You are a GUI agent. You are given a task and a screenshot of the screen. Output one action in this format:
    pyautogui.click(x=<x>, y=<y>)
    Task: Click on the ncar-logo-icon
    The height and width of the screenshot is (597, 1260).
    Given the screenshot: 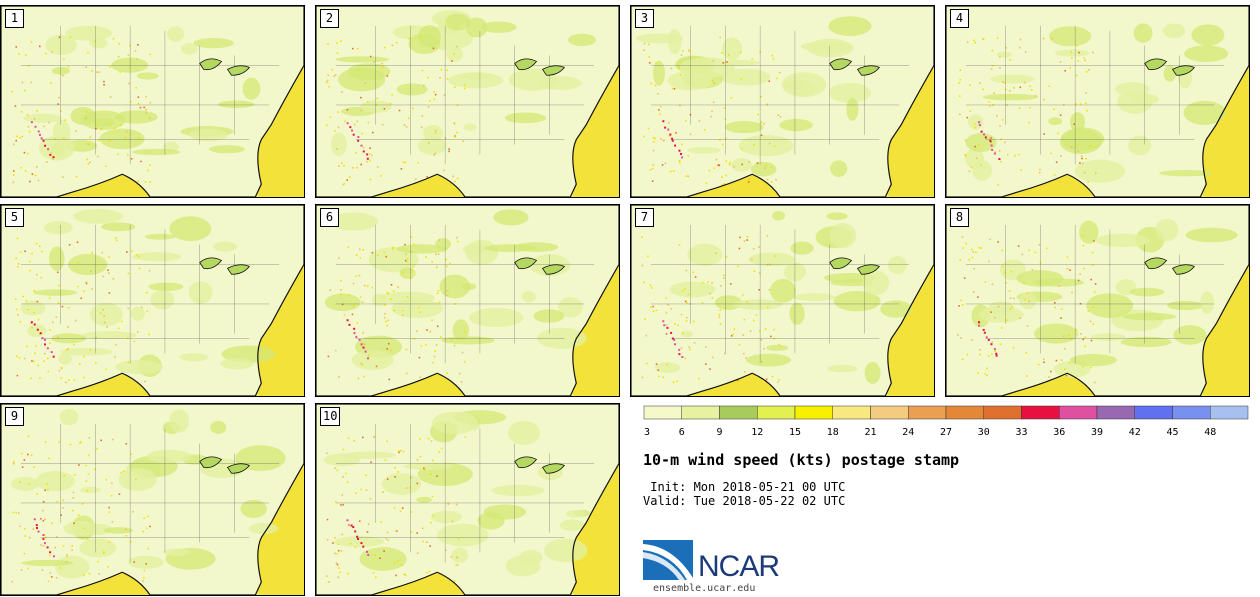 What is the action you would take?
    pyautogui.click(x=668, y=560)
    